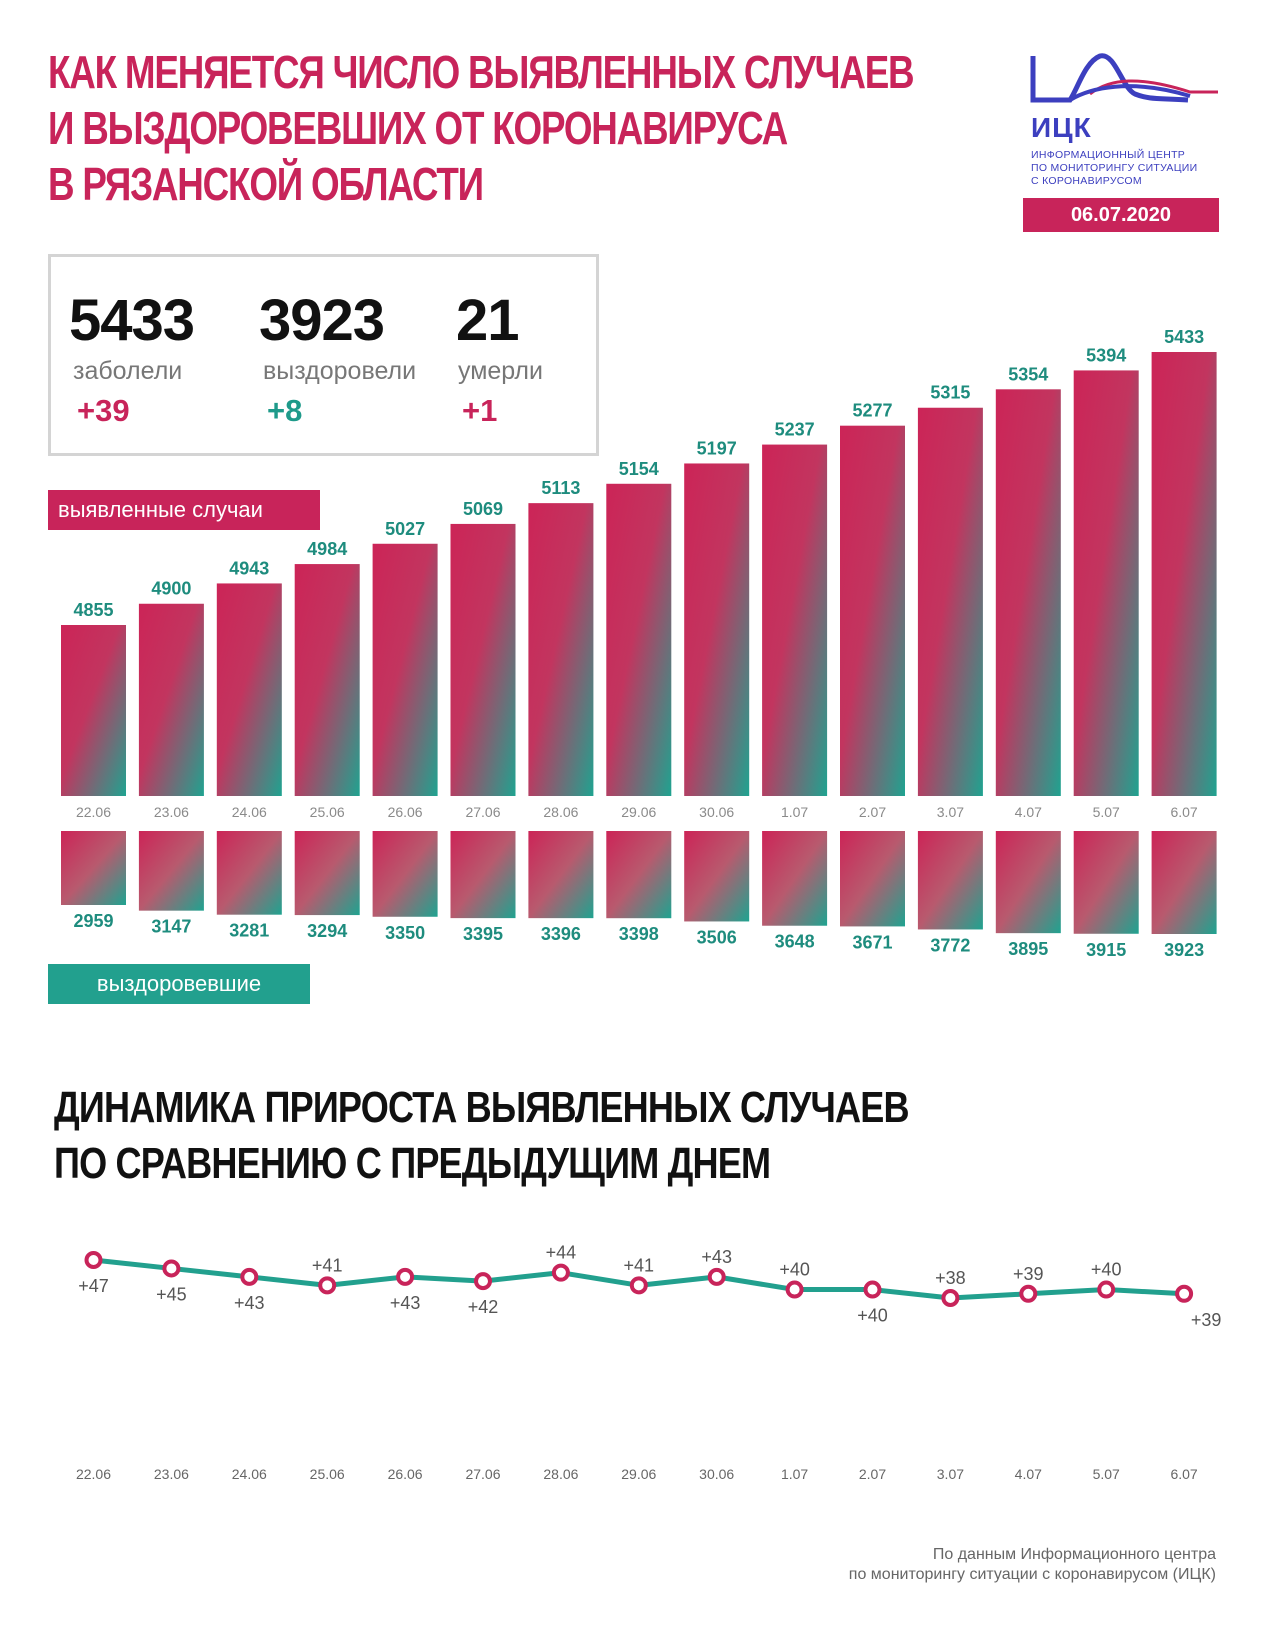 This screenshot has width=1270, height=1637. I want to click on growth-date-label: 26.06, so click(405, 1474).